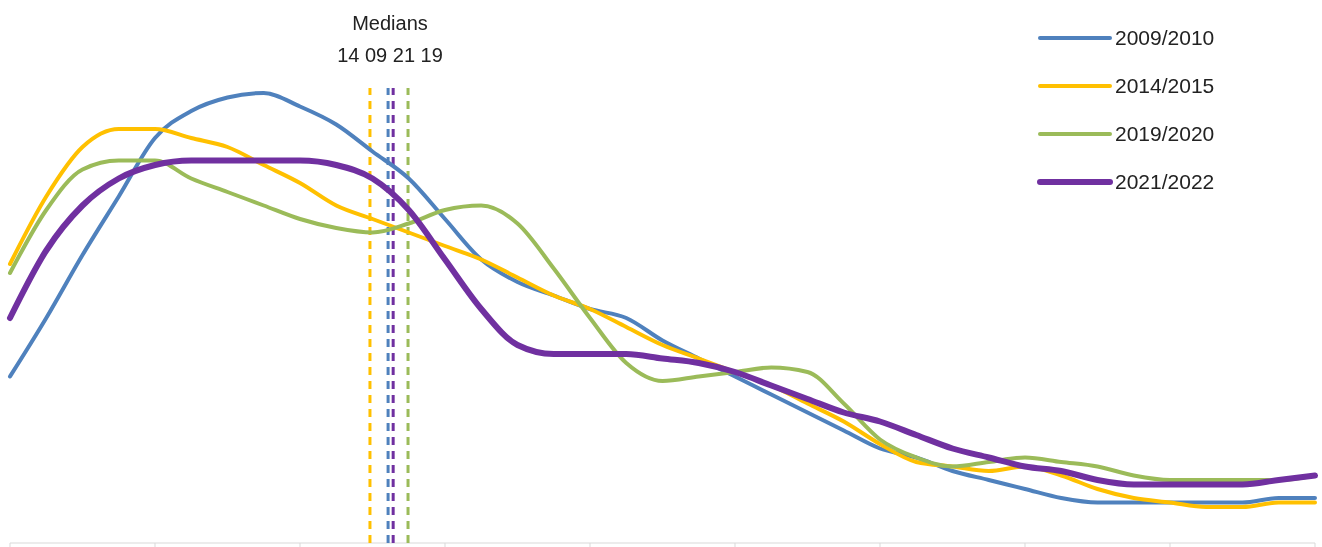 The height and width of the screenshot is (547, 1322). What do you see at coordinates (1165, 37) in the screenshot?
I see `legend-label: 2009/2010` at bounding box center [1165, 37].